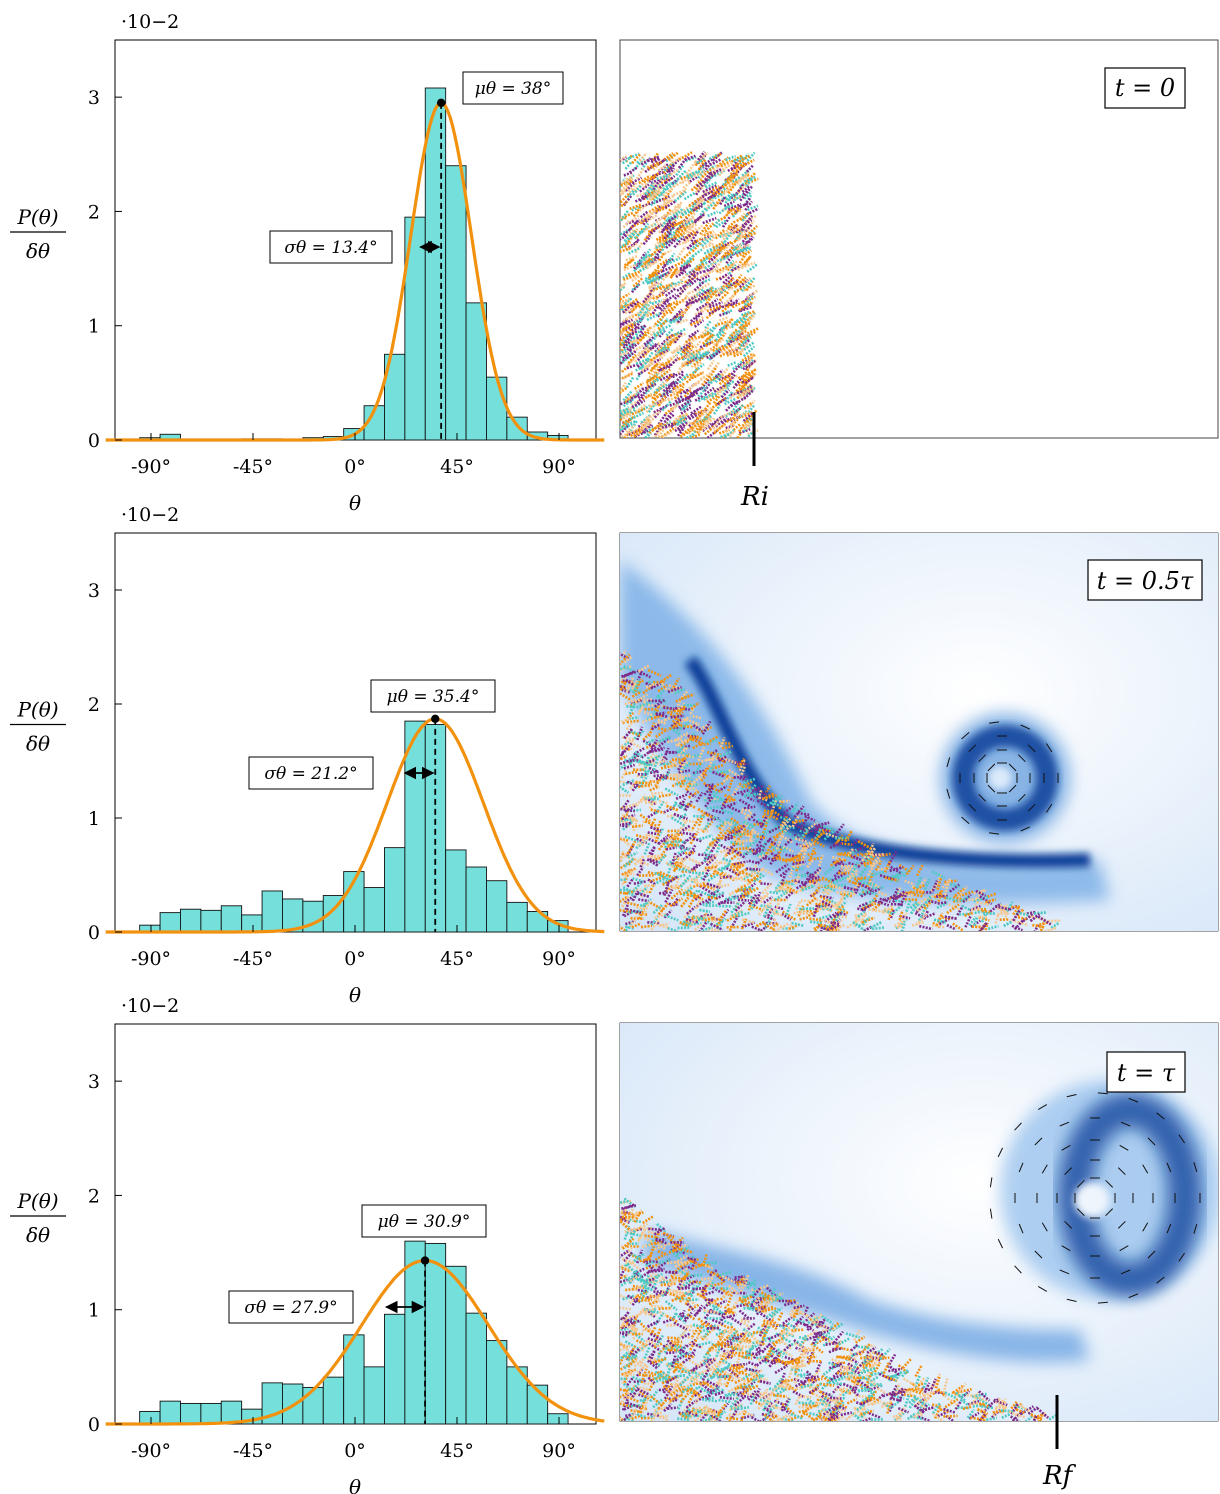 This screenshot has width=1220, height=1494. What do you see at coordinates (1145, 581) in the screenshot?
I see `time-label: t = 0.5τ` at bounding box center [1145, 581].